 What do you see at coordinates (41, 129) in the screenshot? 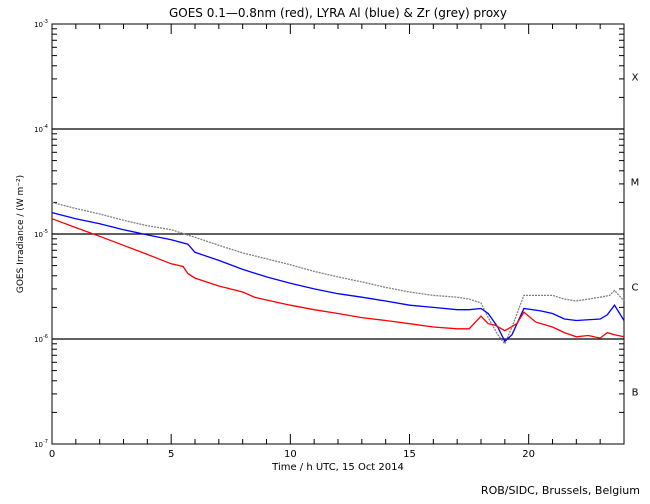
I see `y-tick-label: 10⁻⁴` at bounding box center [41, 129].